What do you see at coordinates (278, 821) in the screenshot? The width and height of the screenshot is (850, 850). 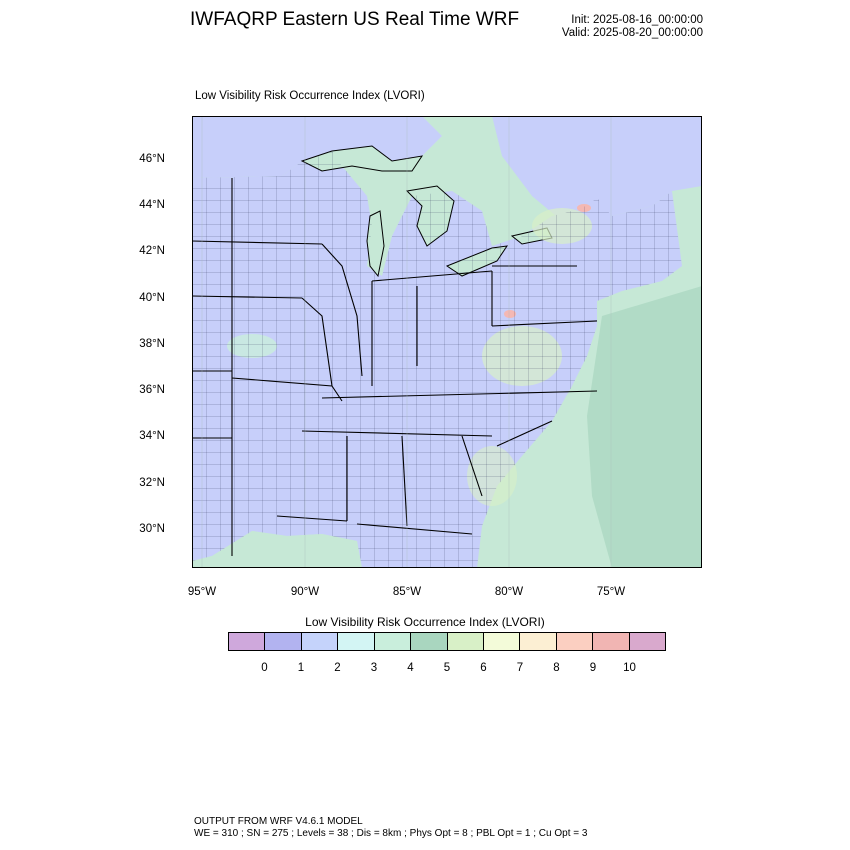 I see `footer-model: OUTPUT FROM WRF V4.6.1 MODEL` at bounding box center [278, 821].